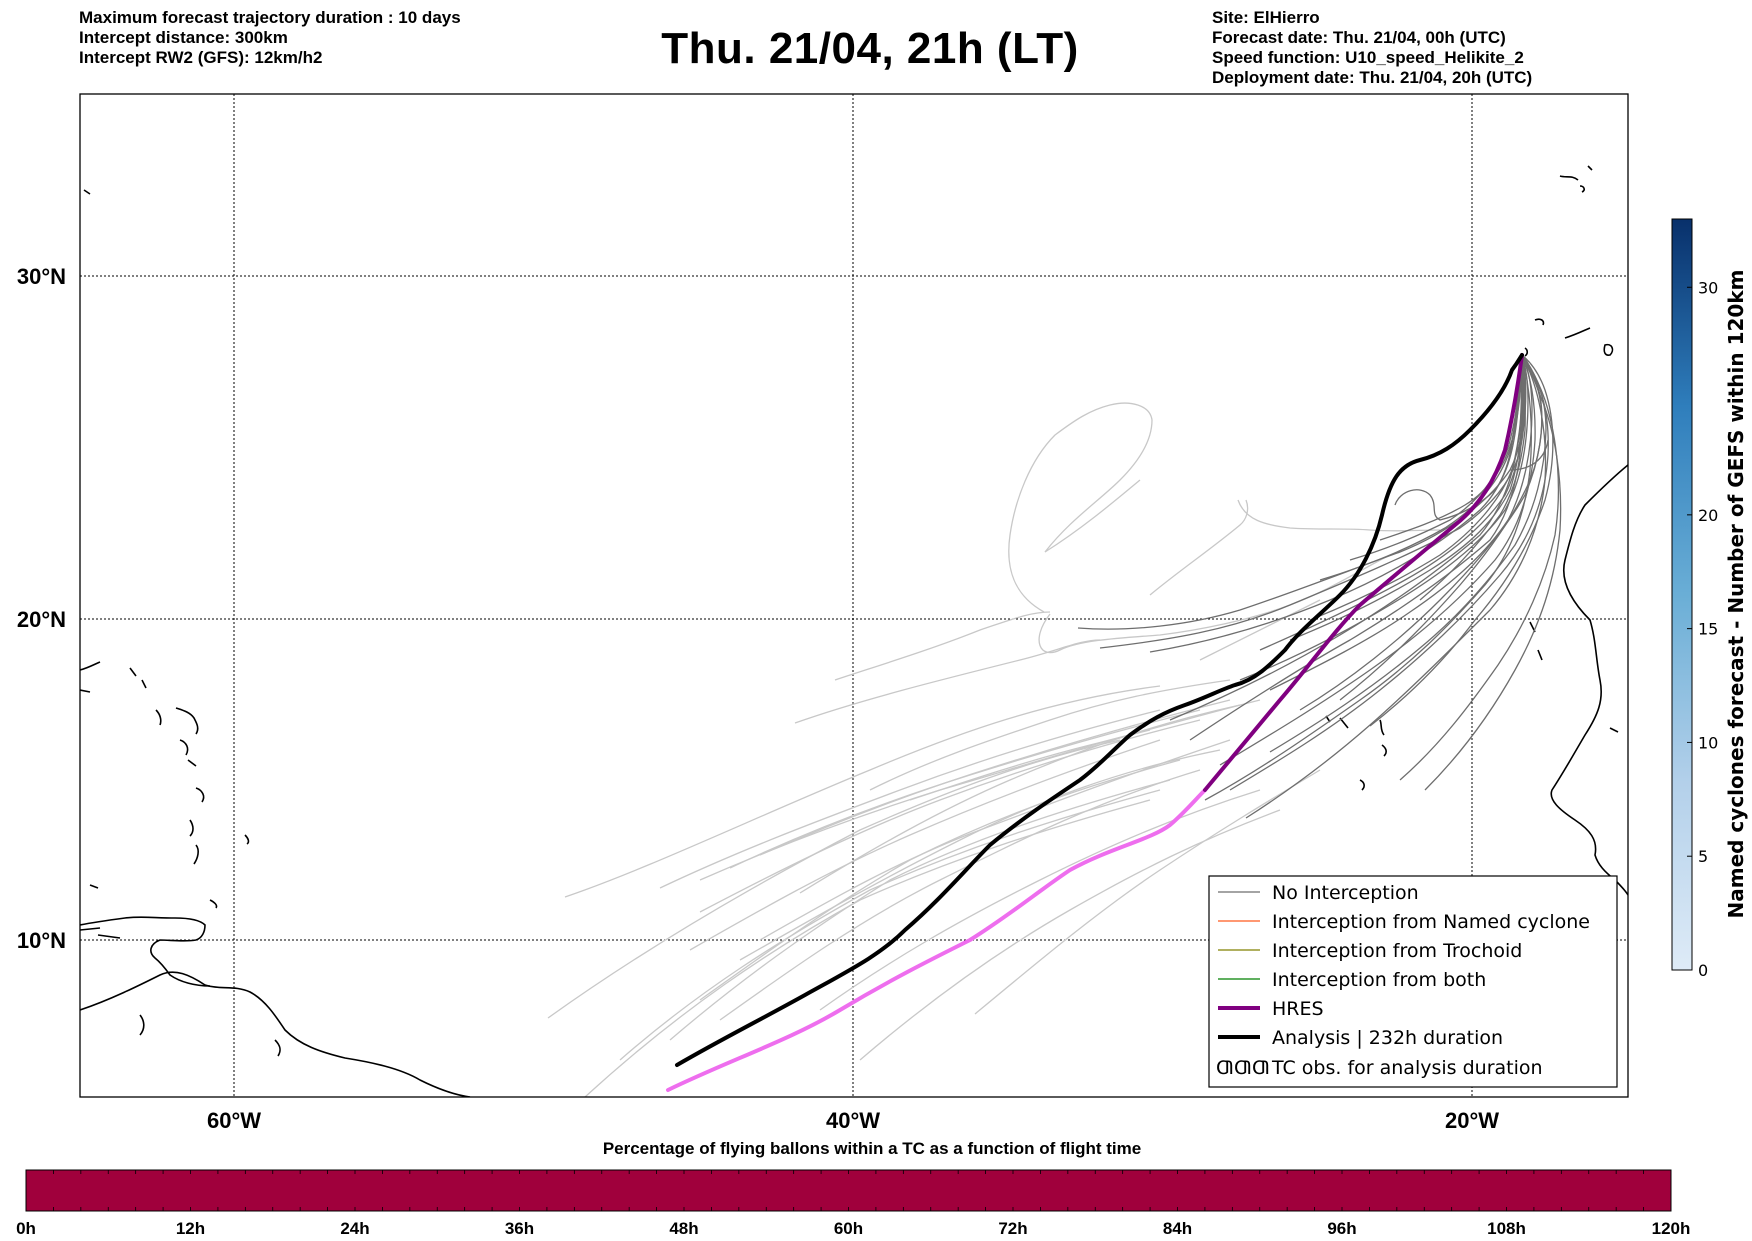  I want to click on colorbar-tick-label: 5, so click(1703, 856).